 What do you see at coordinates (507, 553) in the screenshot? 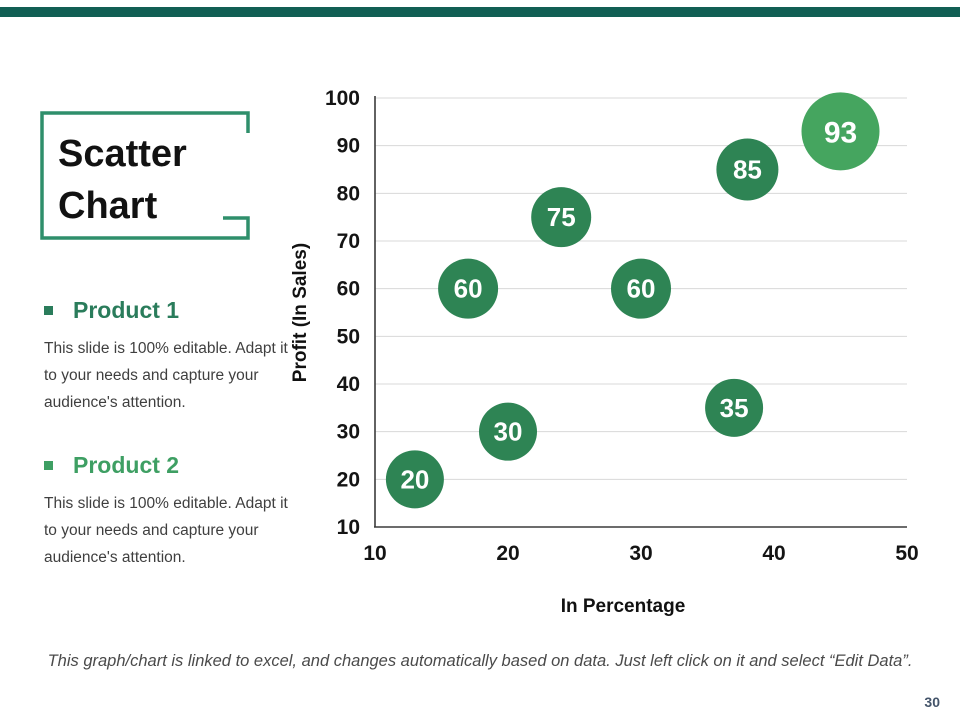
I see `x-tick-label: 20` at bounding box center [507, 553].